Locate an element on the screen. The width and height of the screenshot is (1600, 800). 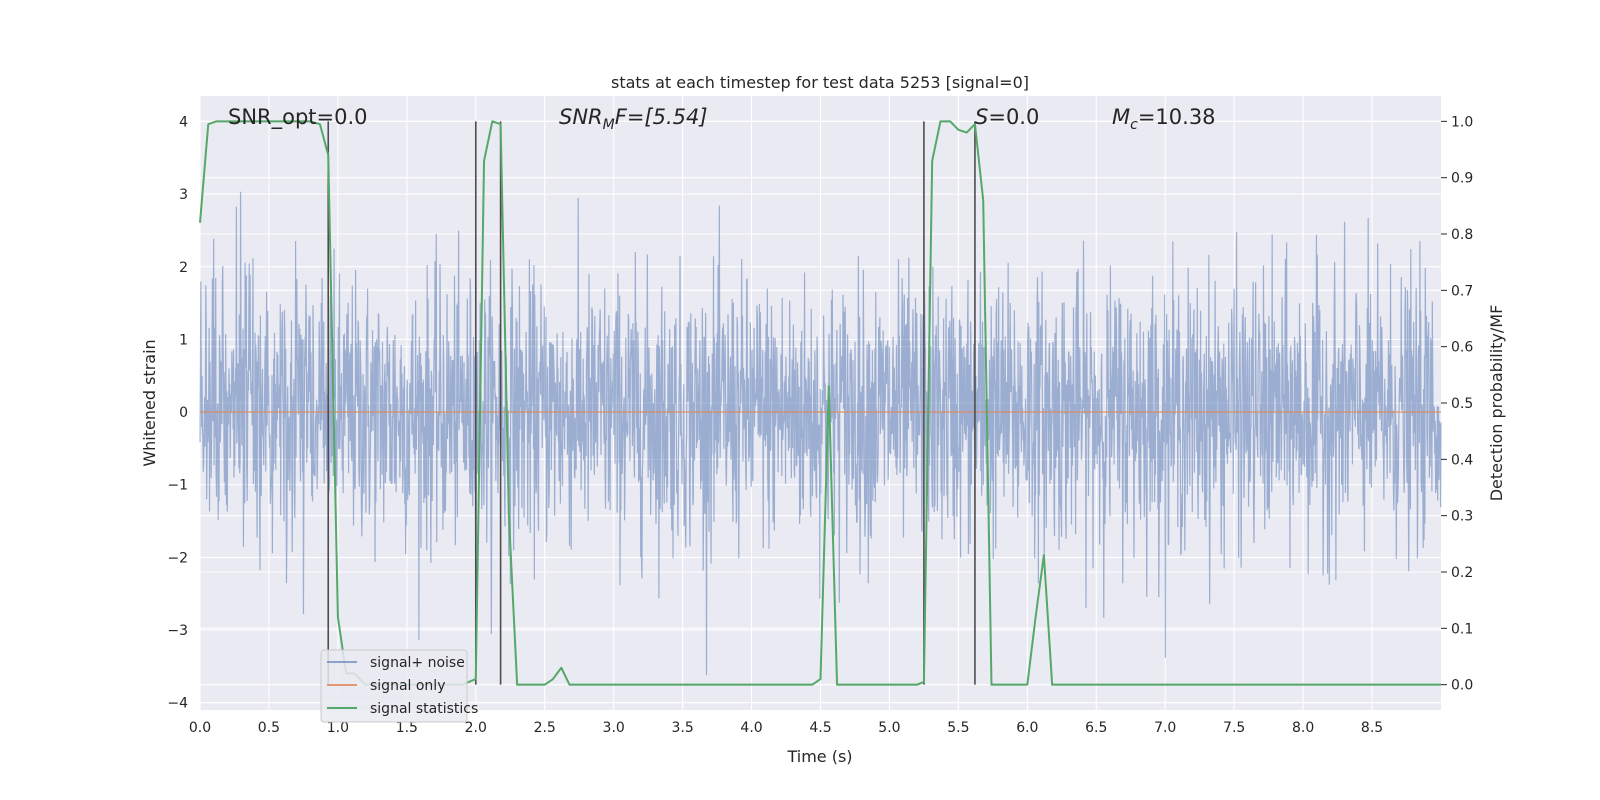
annotation-mc: Mc=10.38 is located at coordinates (1164, 119).